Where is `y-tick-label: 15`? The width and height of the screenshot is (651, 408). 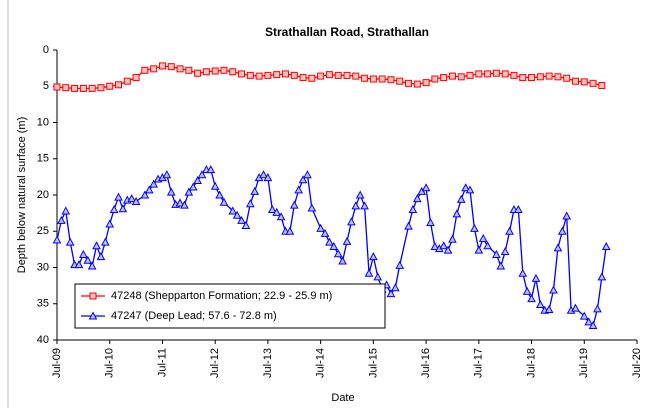 y-tick-label: 15 is located at coordinates (43, 159).